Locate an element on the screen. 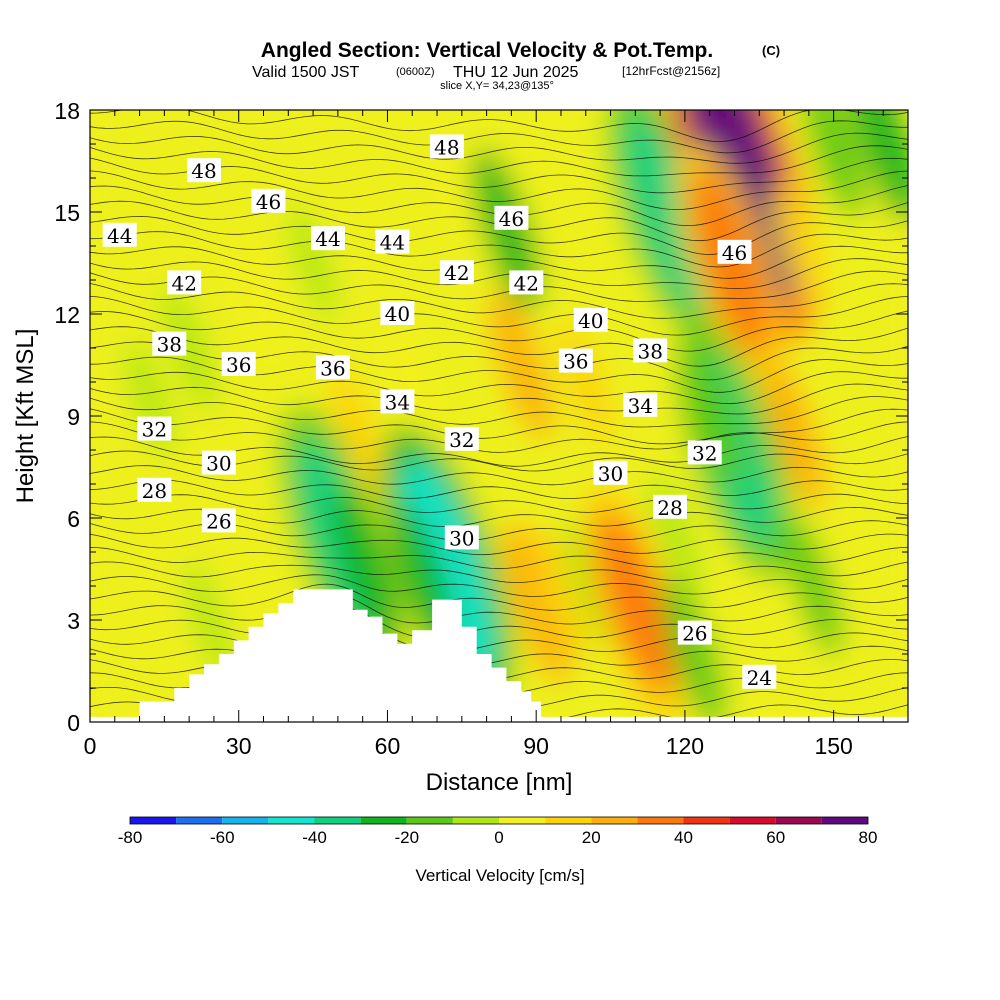 This screenshot has height=1000, width=1000. contour-label-text: 30 is located at coordinates (461, 538).